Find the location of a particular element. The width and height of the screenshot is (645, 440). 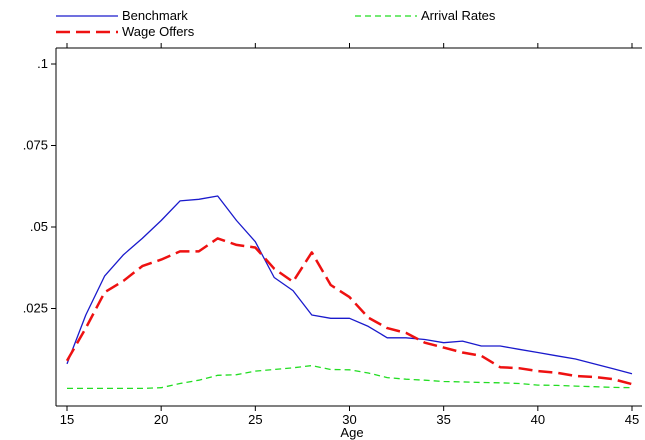

legend-label-wage-offers: Wage Offers is located at coordinates (158, 31).